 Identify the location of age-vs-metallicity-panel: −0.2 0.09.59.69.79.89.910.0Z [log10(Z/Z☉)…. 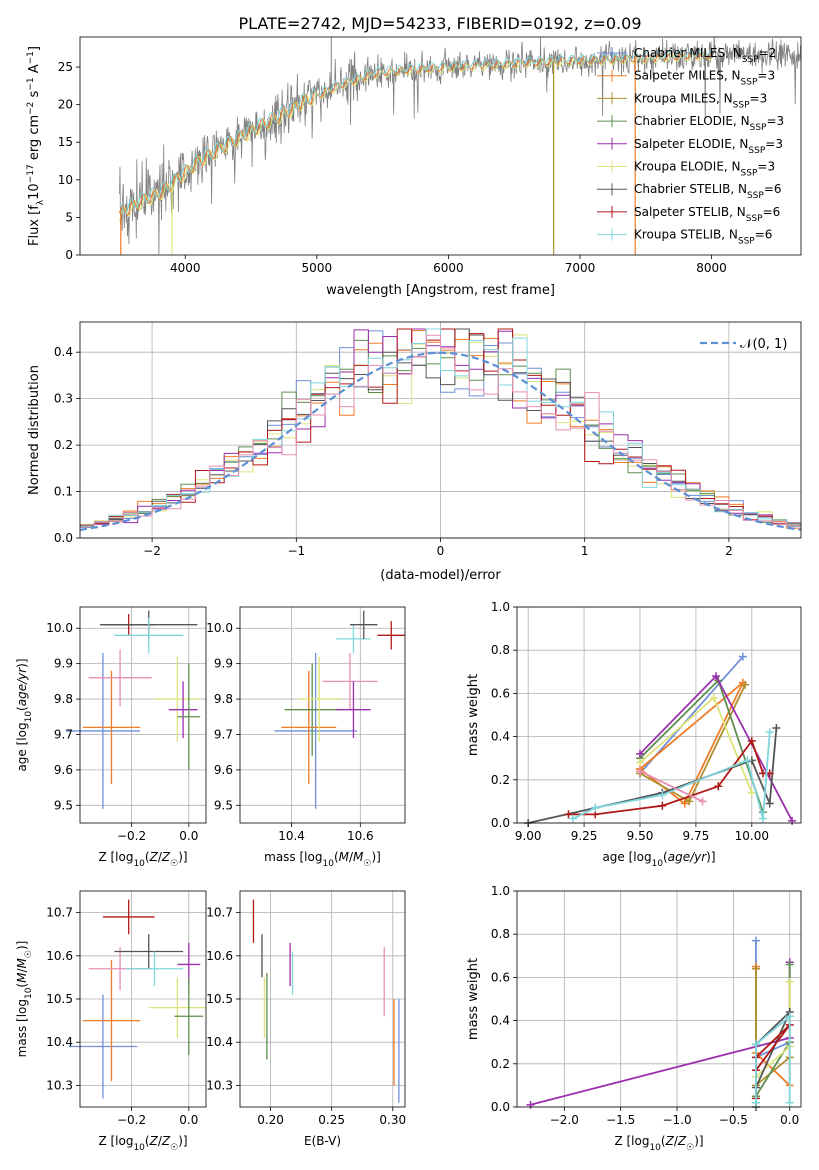
(111, 737).